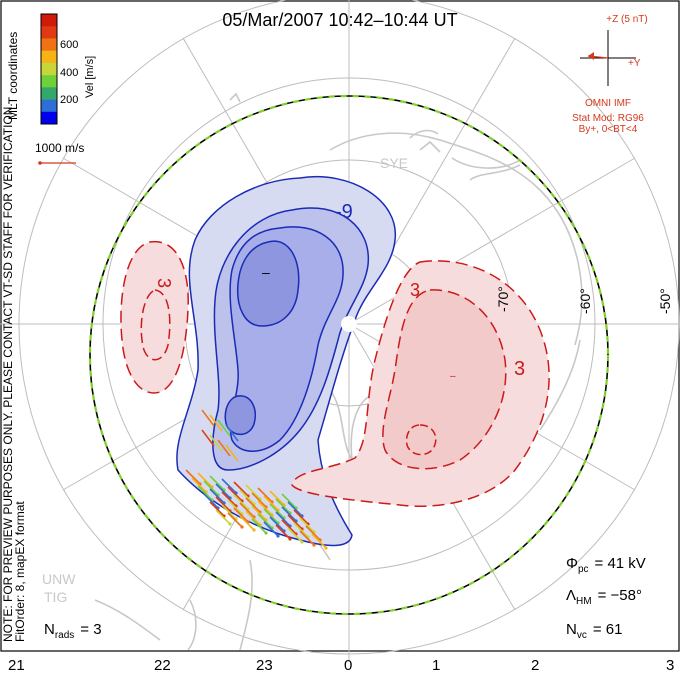 This screenshot has width=680, height=674. Describe the element at coordinates (608, 103) in the screenshot. I see `imf-omni-label: OMNI IMF` at that location.